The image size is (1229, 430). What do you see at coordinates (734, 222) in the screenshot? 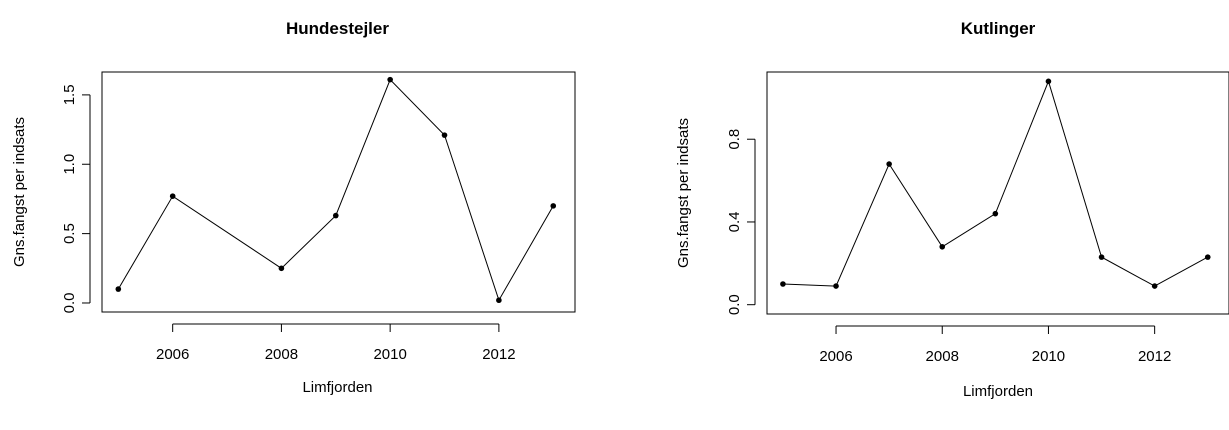
I see `y-tick-label: 0.4` at bounding box center [734, 222].